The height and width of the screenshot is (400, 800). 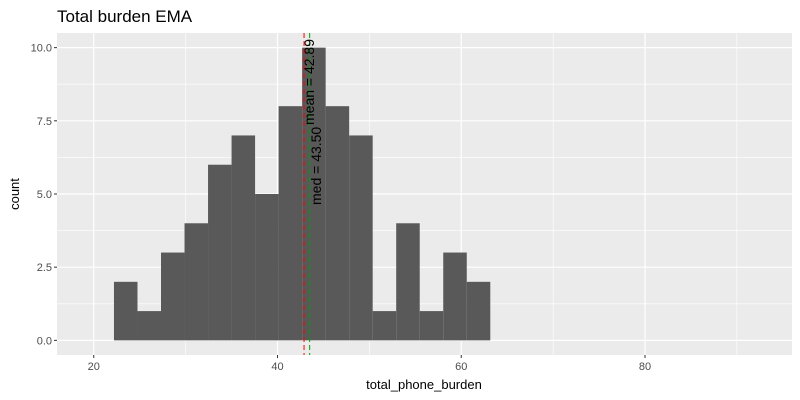 I want to click on y-tick-label: 2.5, so click(x=44, y=268).